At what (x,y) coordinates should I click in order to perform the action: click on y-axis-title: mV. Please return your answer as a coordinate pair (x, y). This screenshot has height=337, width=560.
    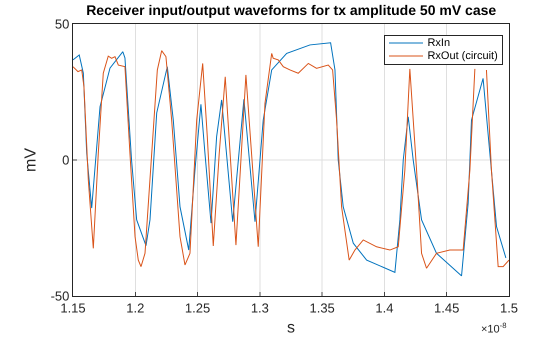
    Looking at the image, I should click on (31, 160).